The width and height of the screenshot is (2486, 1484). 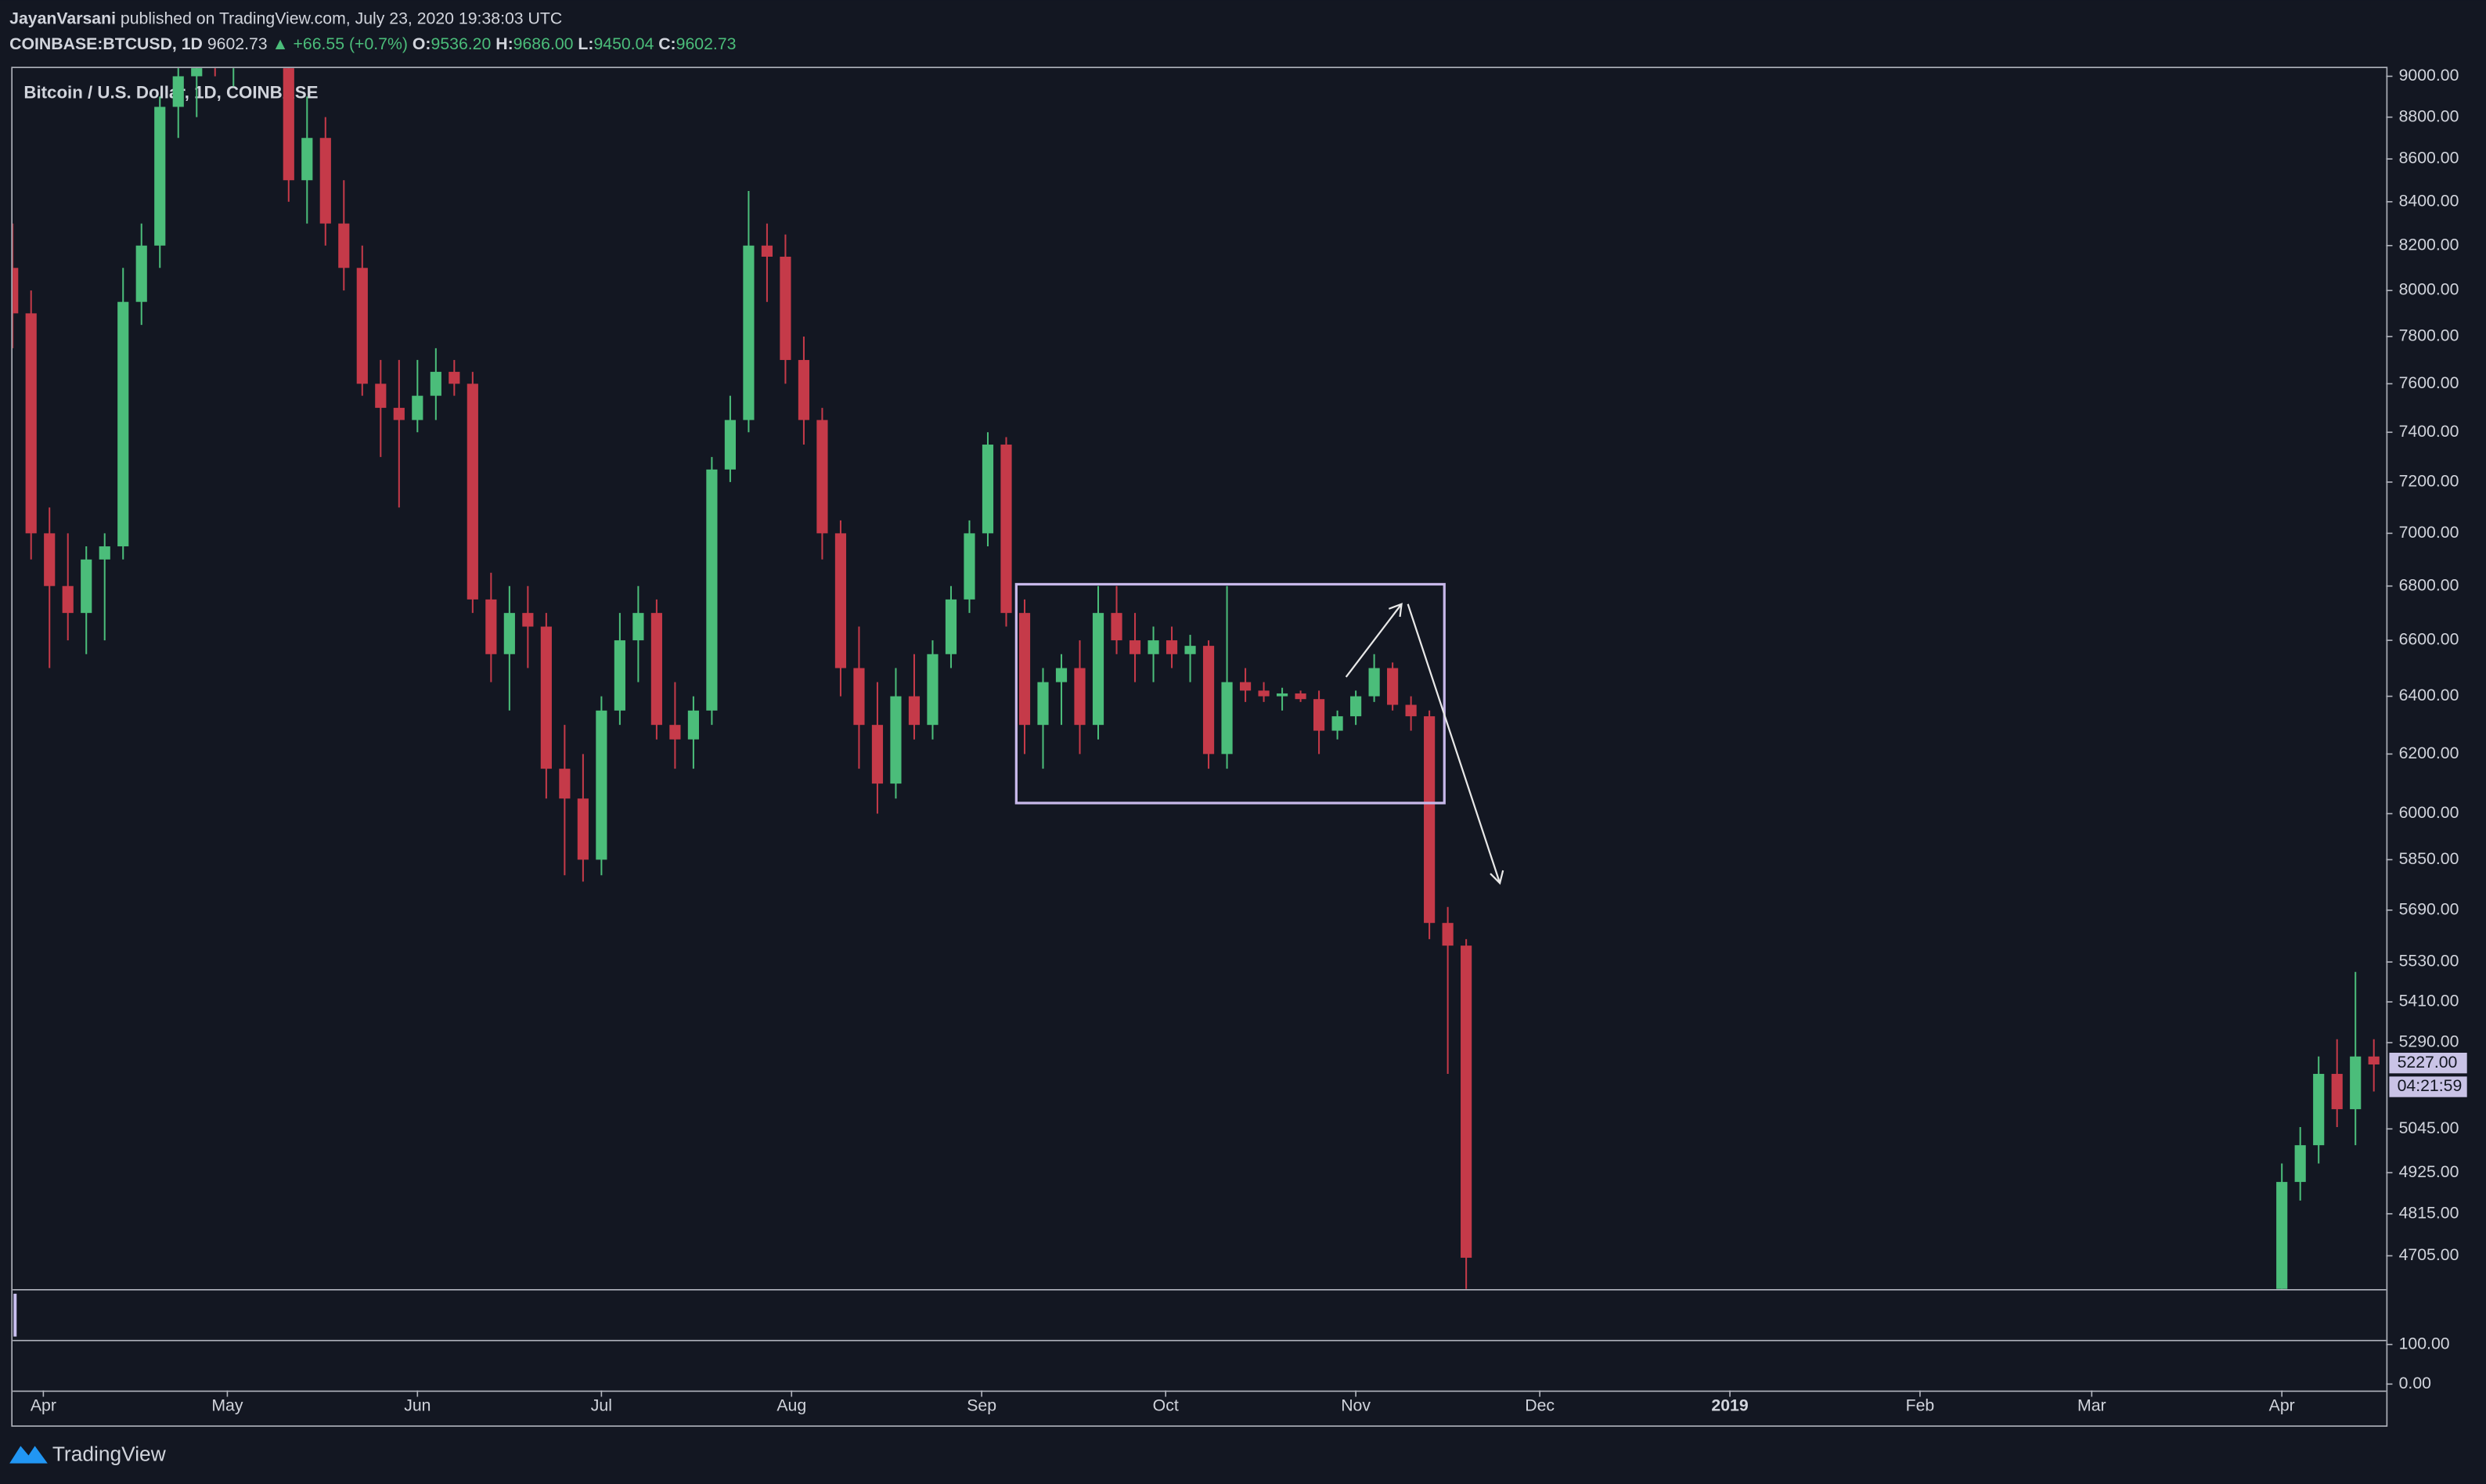 I want to click on y-tick-label: 8400.00, so click(x=2429, y=201).